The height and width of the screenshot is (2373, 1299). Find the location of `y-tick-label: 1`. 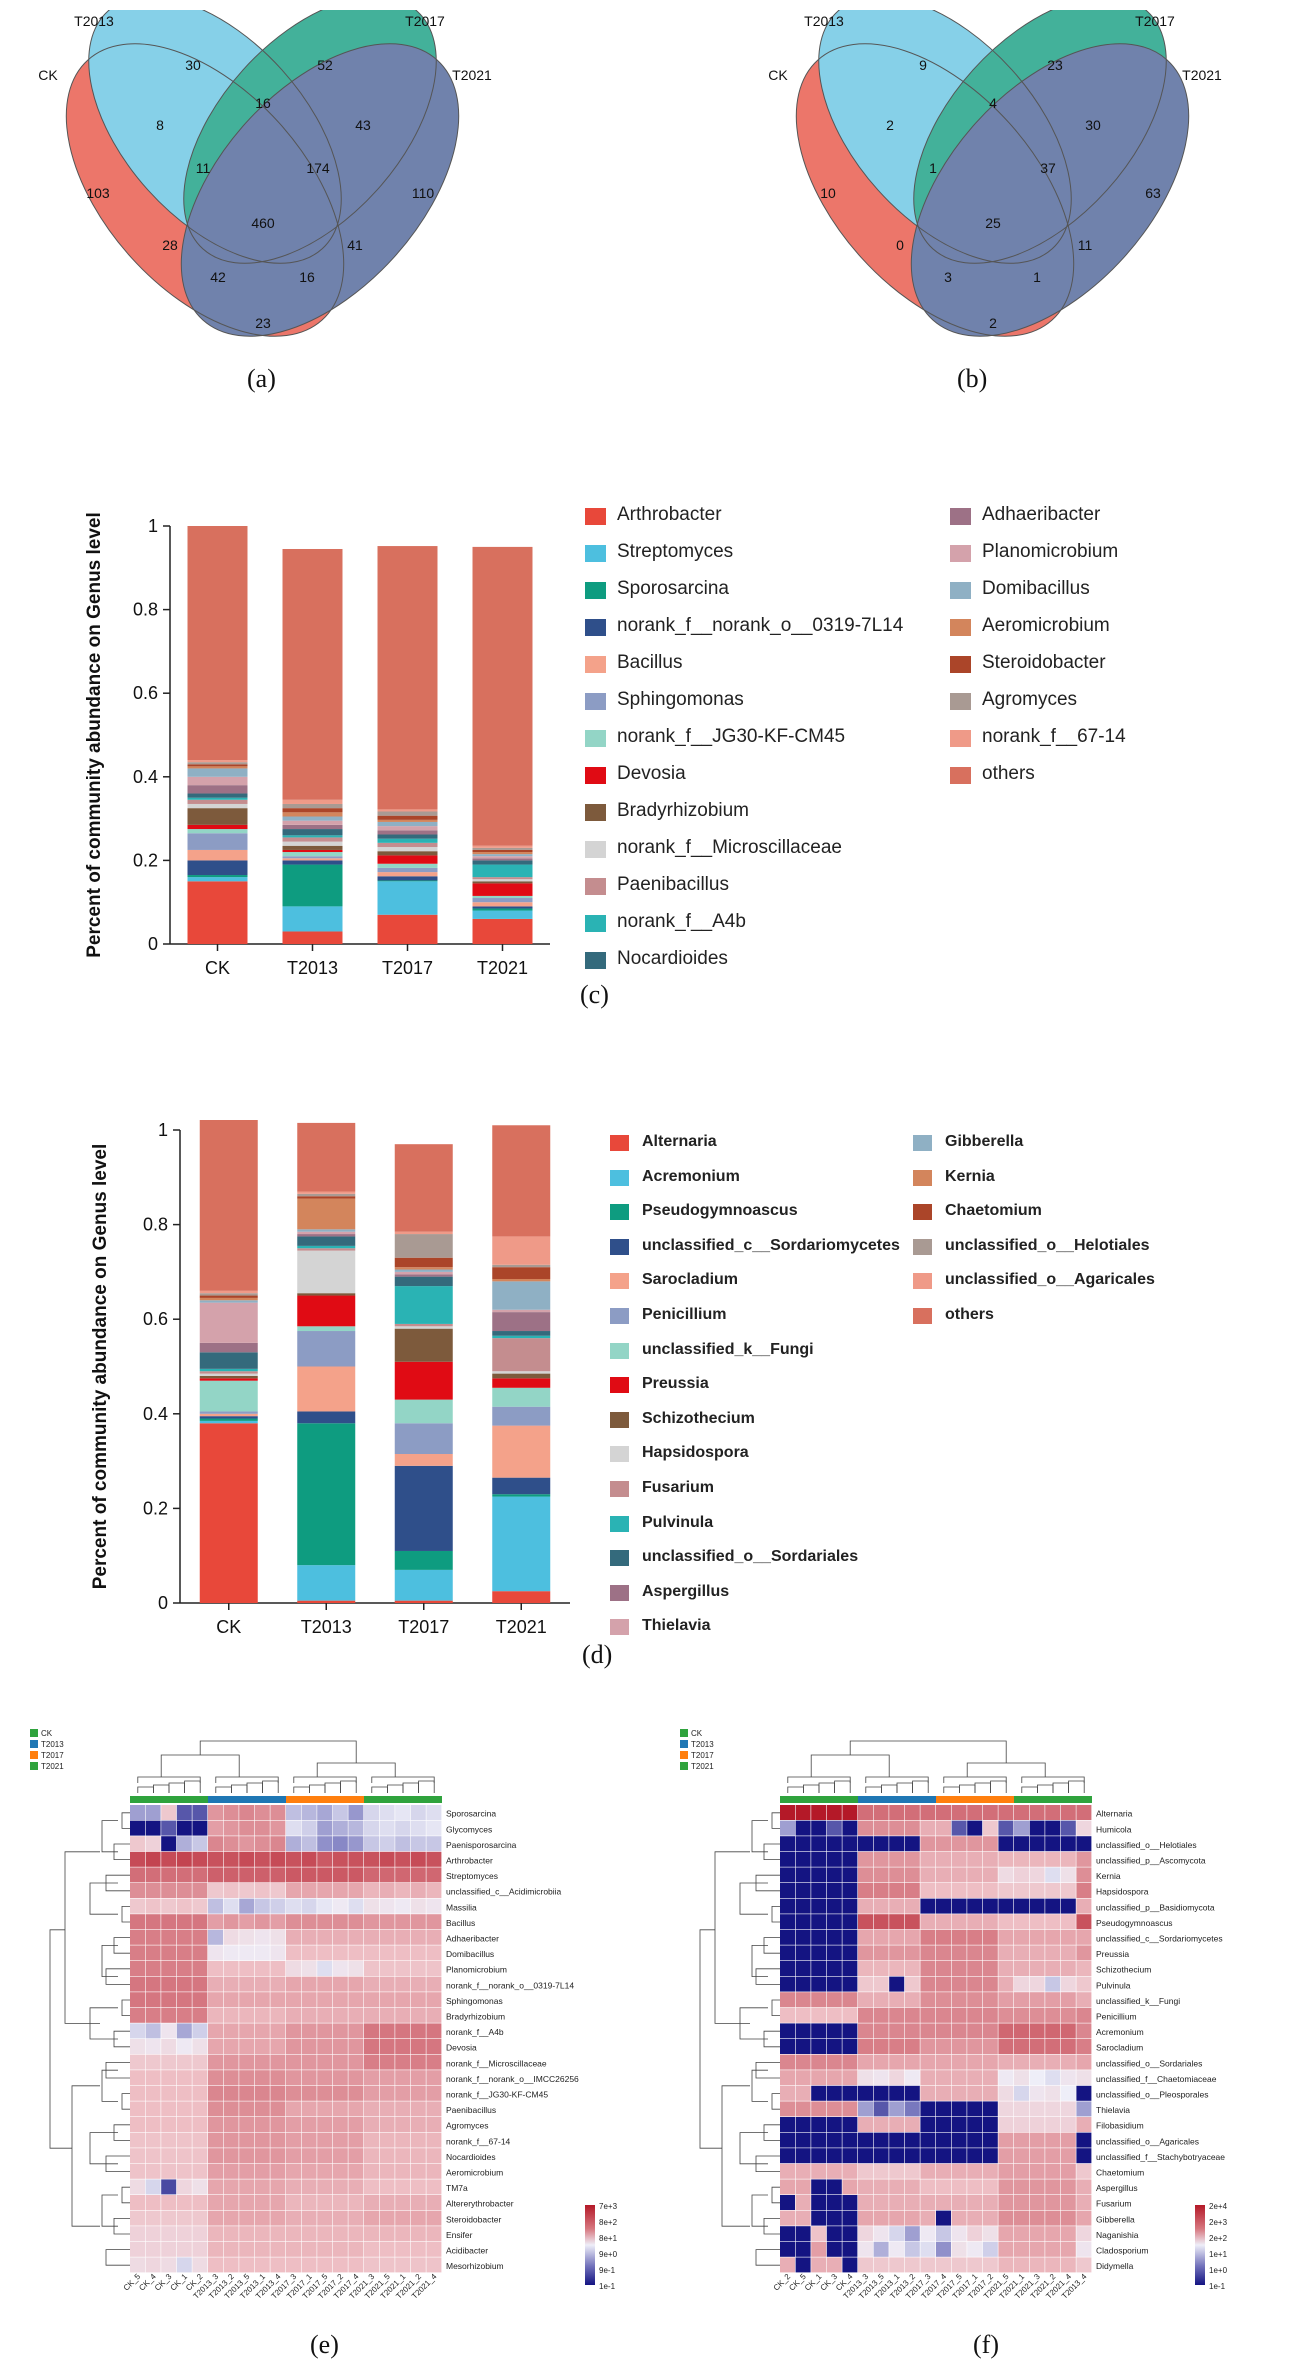

y-tick-label: 1 is located at coordinates (163, 1130).